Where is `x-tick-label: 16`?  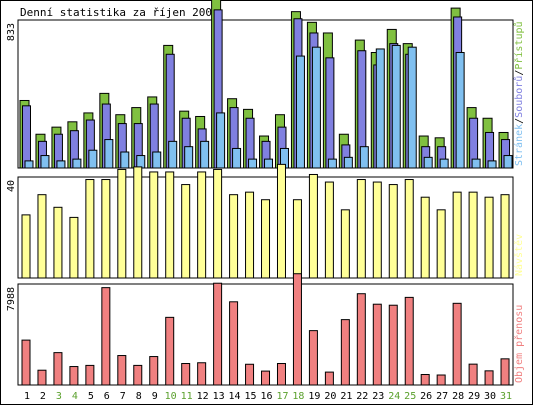 x-tick-label: 16 is located at coordinates (266, 396).